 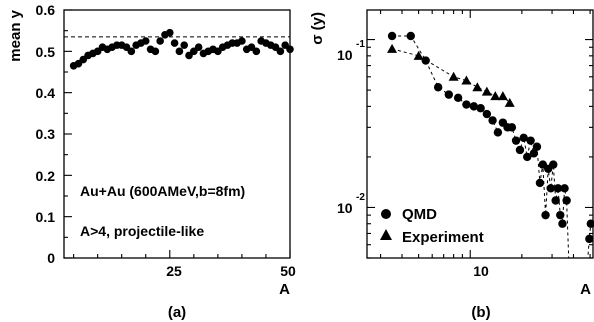 What do you see at coordinates (481, 271) in the screenshot?
I see `b-xtick-label-10: 10` at bounding box center [481, 271].